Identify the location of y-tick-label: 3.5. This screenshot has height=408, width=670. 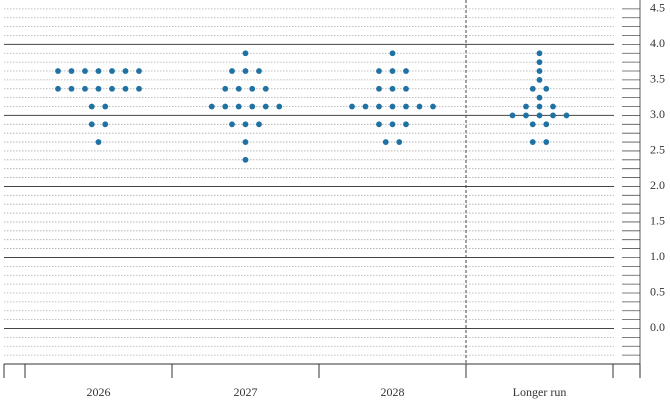
(657, 79).